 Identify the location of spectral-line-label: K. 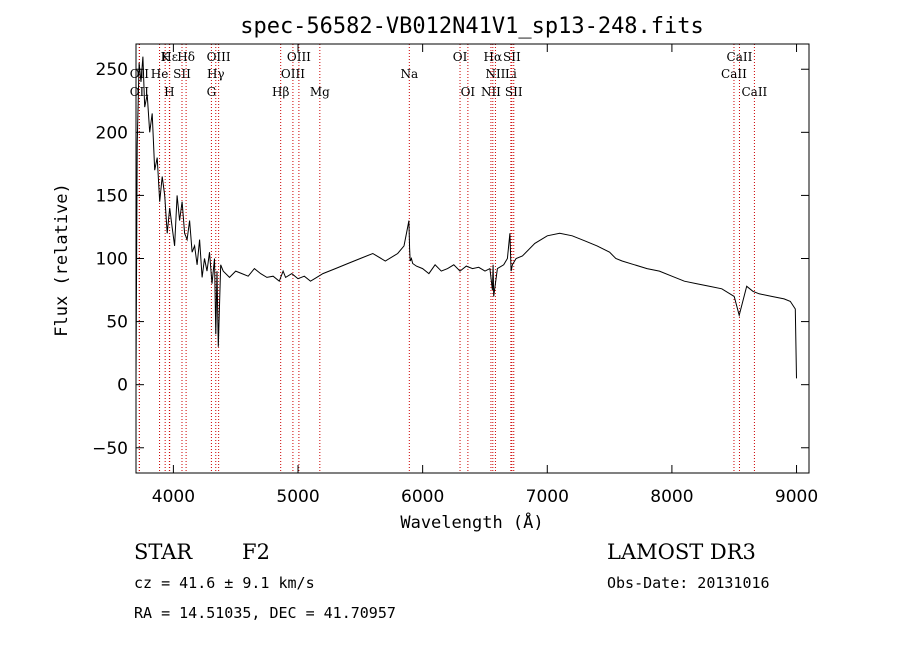
(166, 57).